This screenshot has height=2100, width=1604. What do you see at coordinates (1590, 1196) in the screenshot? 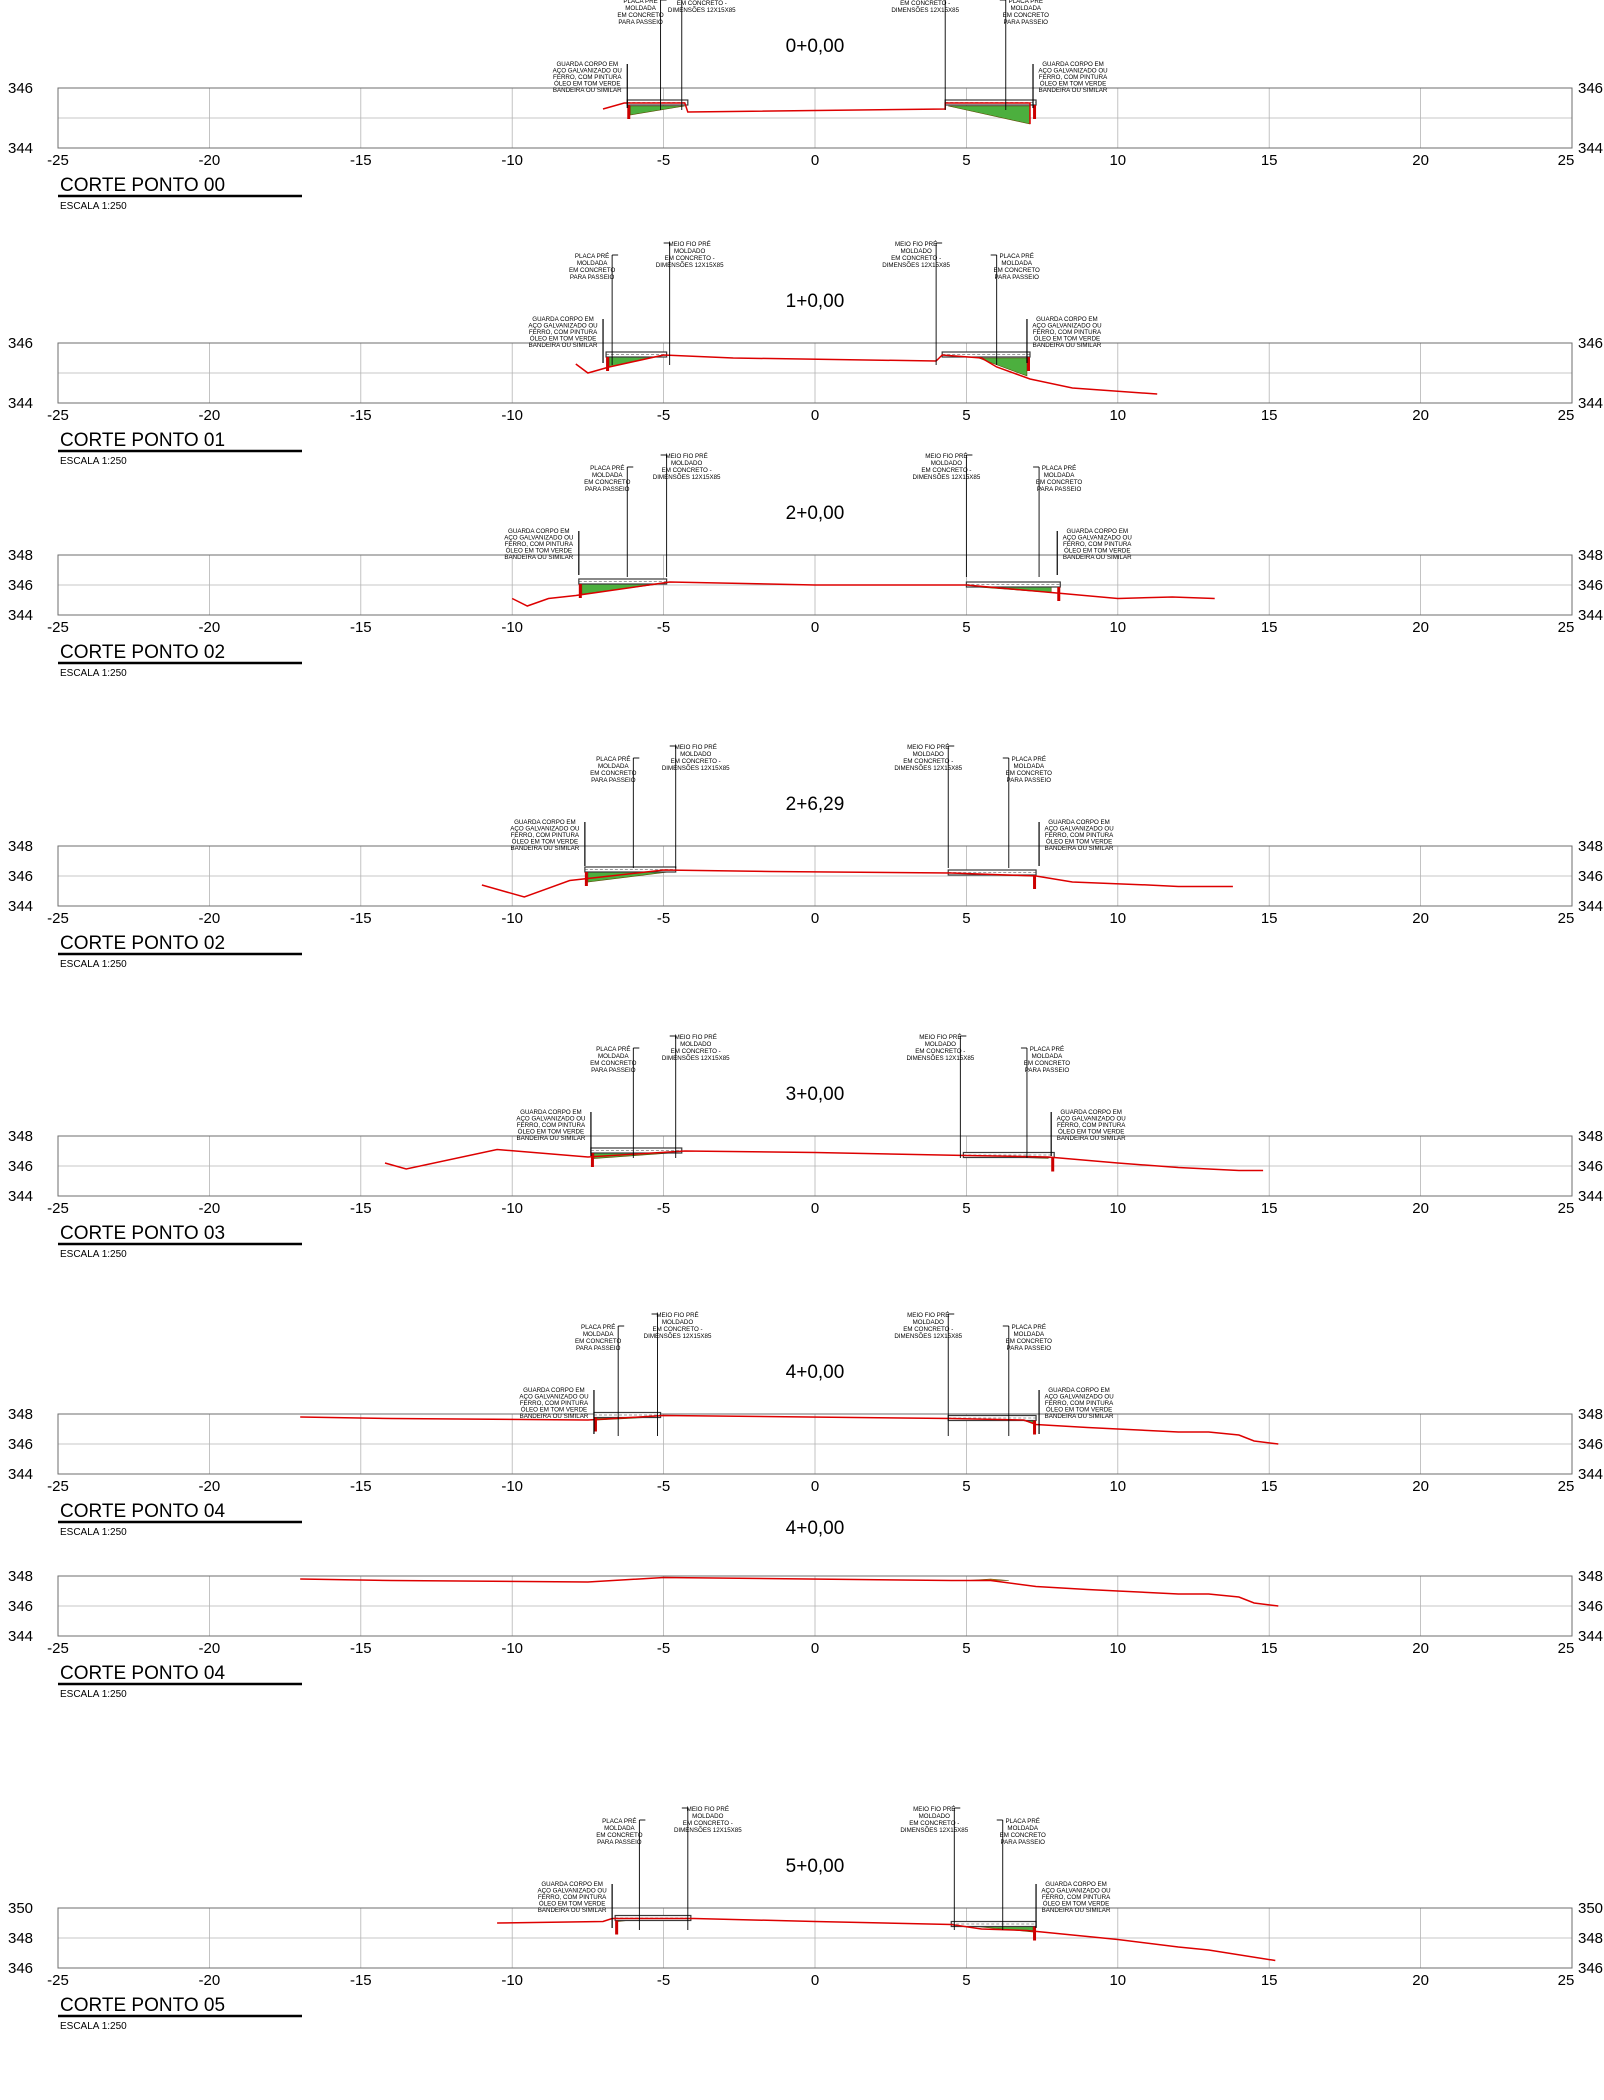
I see `y-tick-label-right: 344` at bounding box center [1590, 1196].